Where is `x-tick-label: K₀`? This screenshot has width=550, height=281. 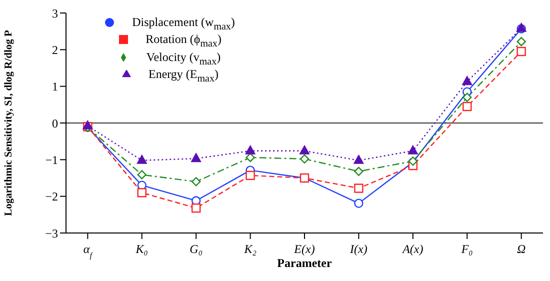
x-tick-label: K₀ is located at coordinates (141, 249).